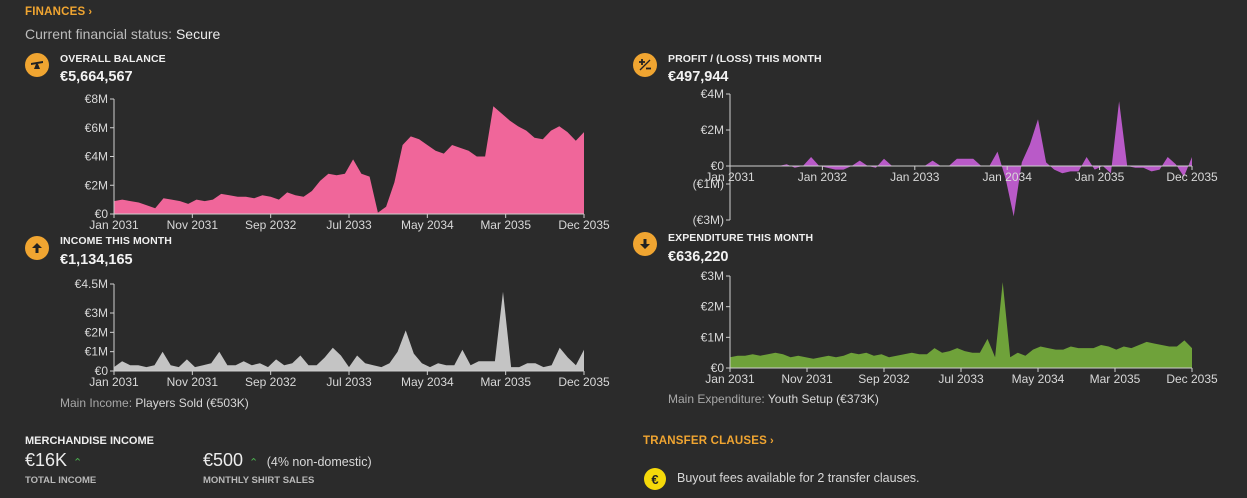 The width and height of the screenshot is (1247, 498). What do you see at coordinates (584, 225) in the screenshot?
I see `balance-x-tick-label: Dec 2035` at bounding box center [584, 225].